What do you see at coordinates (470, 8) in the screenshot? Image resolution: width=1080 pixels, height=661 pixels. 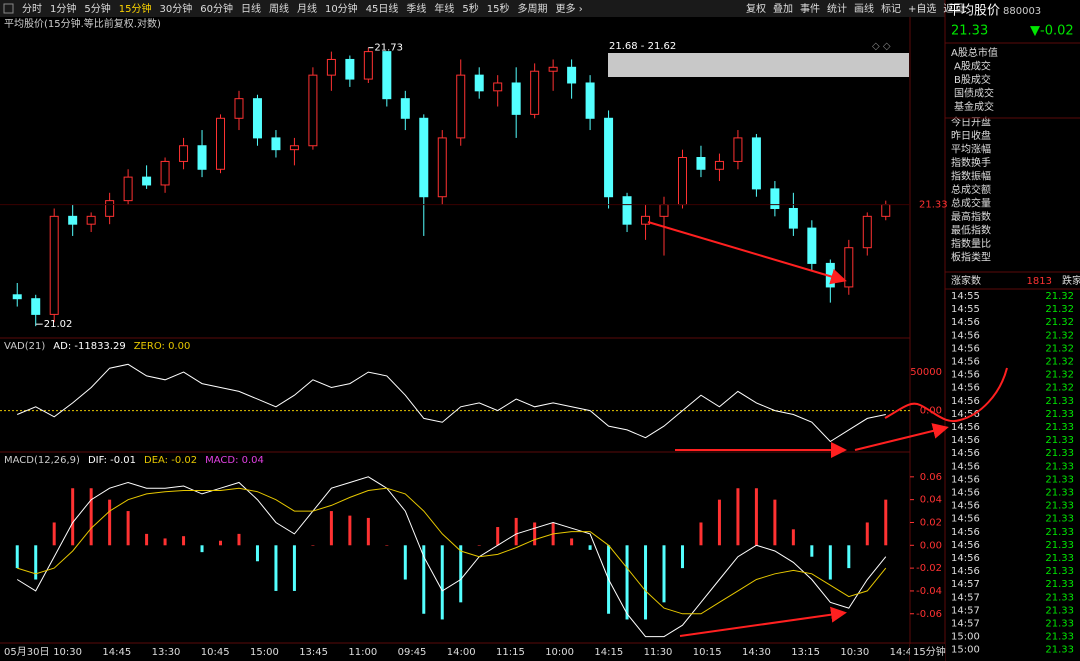 I see `period-tab: 5秒` at bounding box center [470, 8].